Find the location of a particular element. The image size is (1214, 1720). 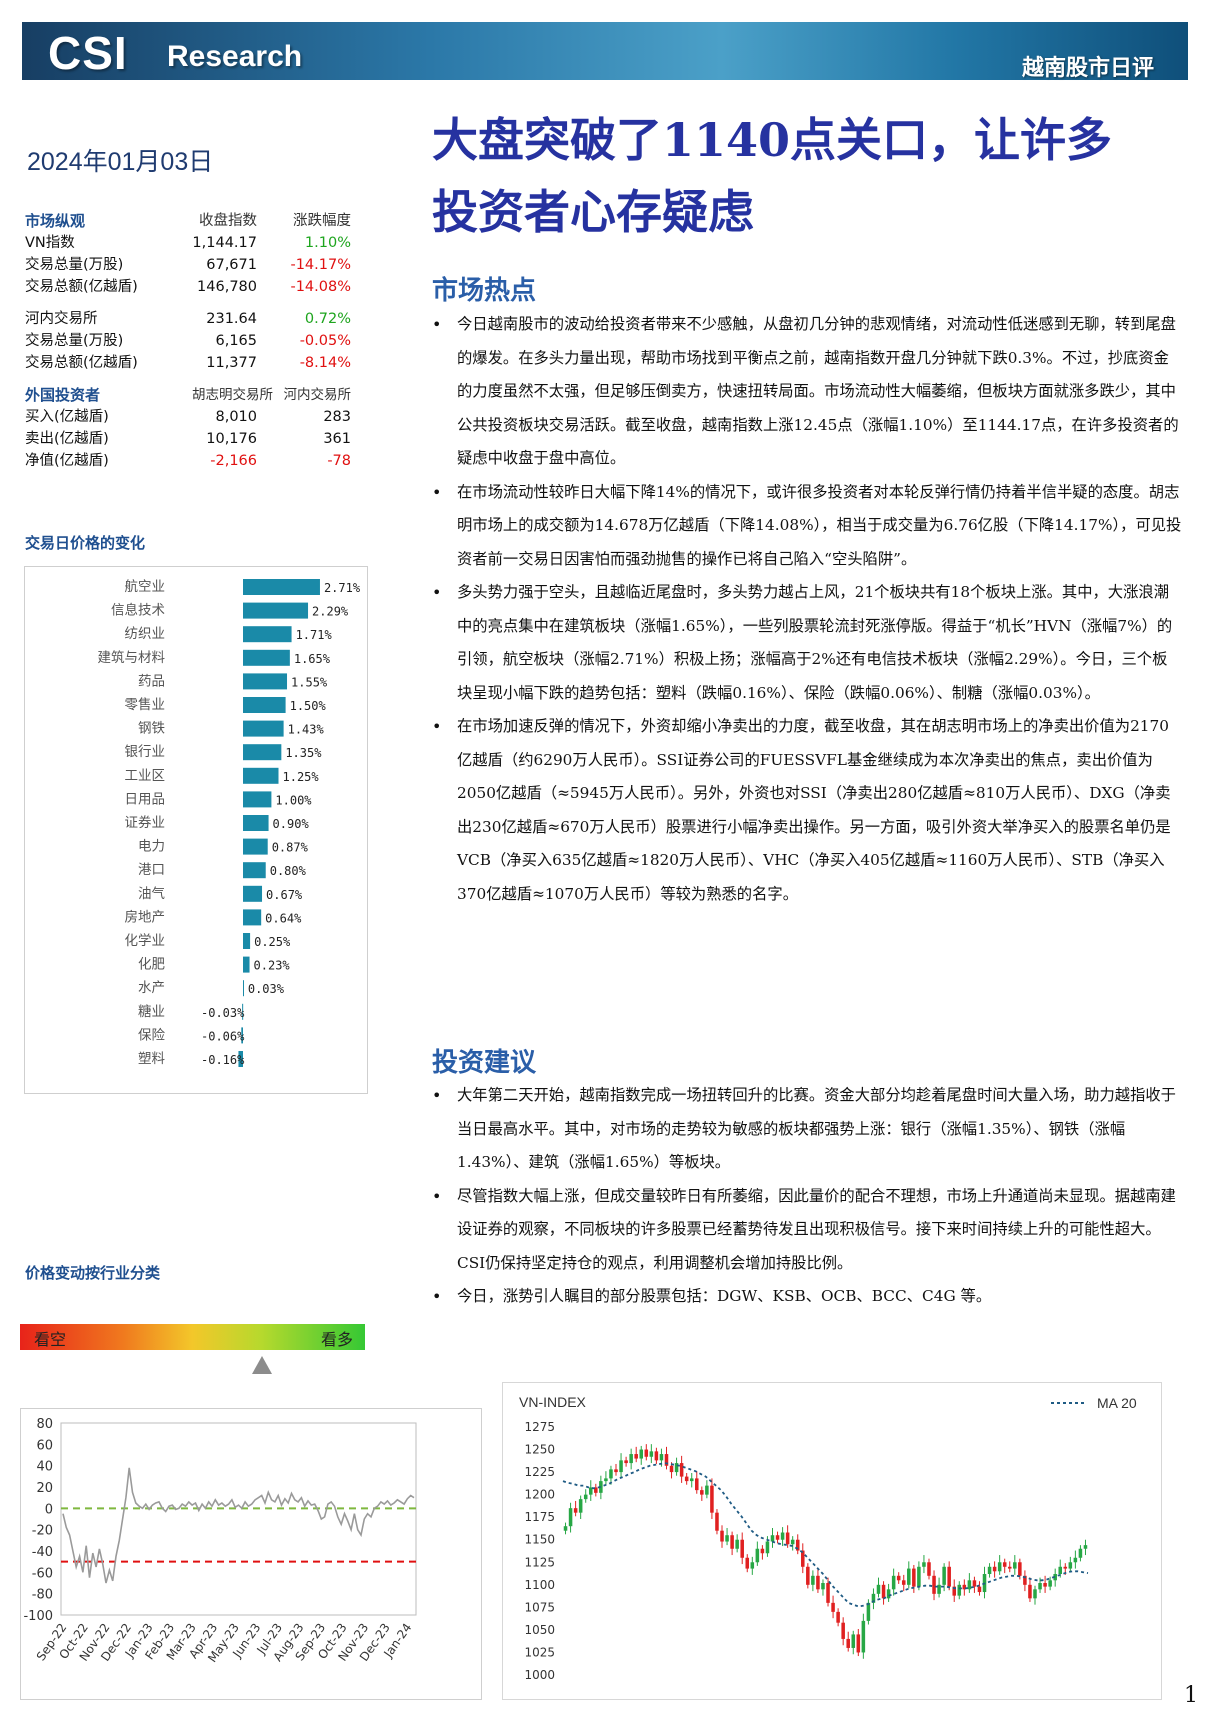

stat-change: 0.72% is located at coordinates (327, 319).